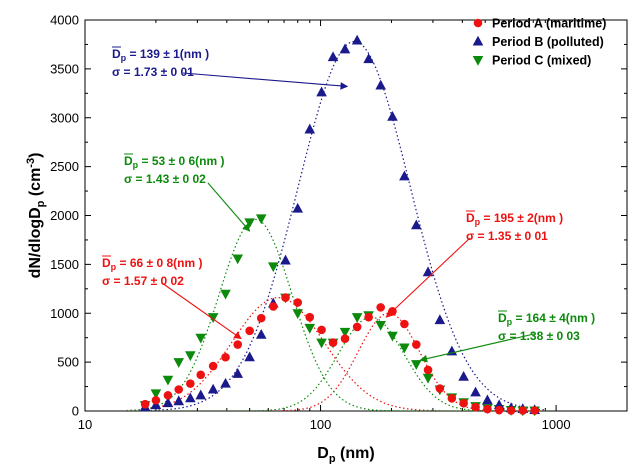 The height and width of the screenshot is (464, 636). Describe the element at coordinates (64, 20) in the screenshot. I see `y-tick-label: 4000` at that location.